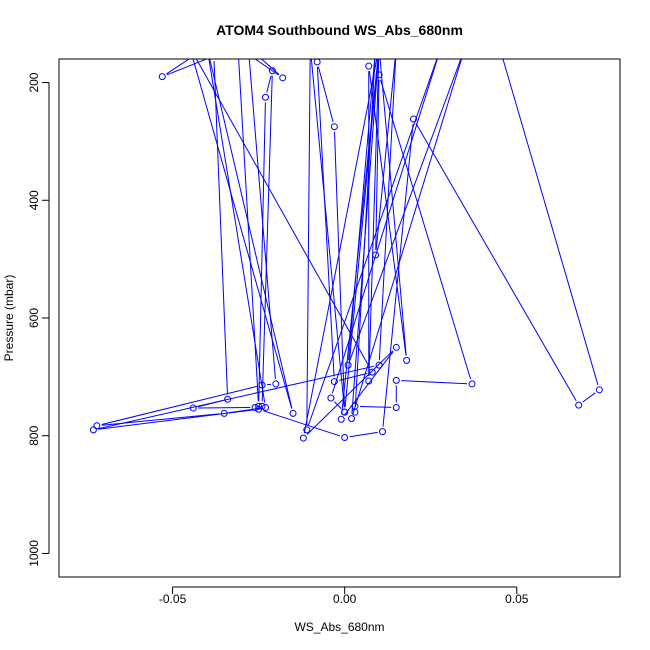  What do you see at coordinates (9, 318) in the screenshot?
I see `y-axis-label: Pressure (mbar)` at bounding box center [9, 318].